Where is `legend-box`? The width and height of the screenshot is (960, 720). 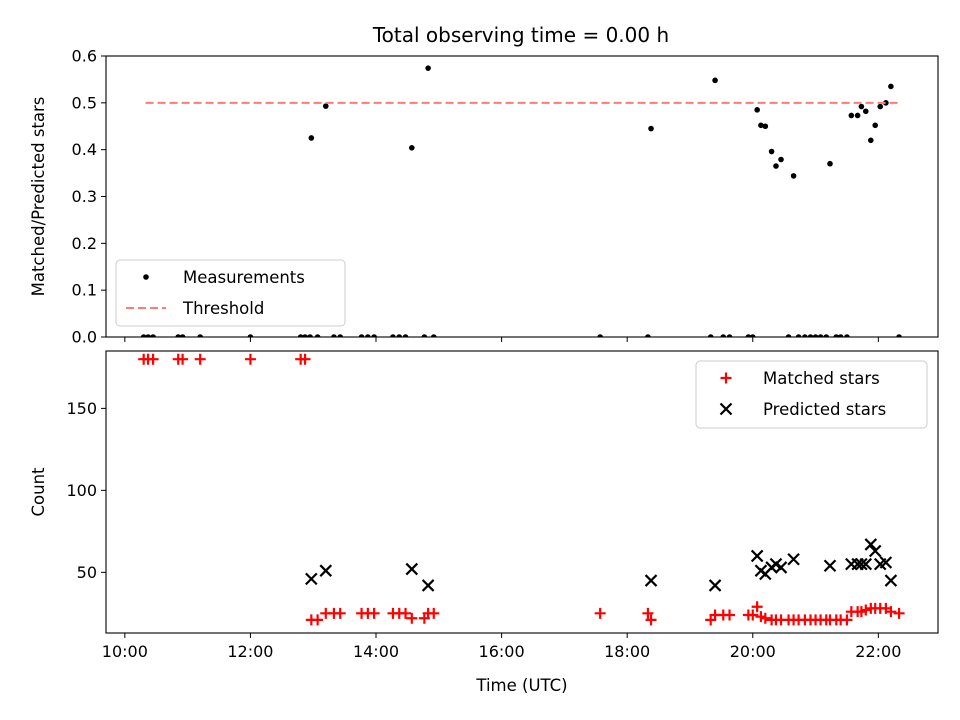 legend-box is located at coordinates (230, 293).